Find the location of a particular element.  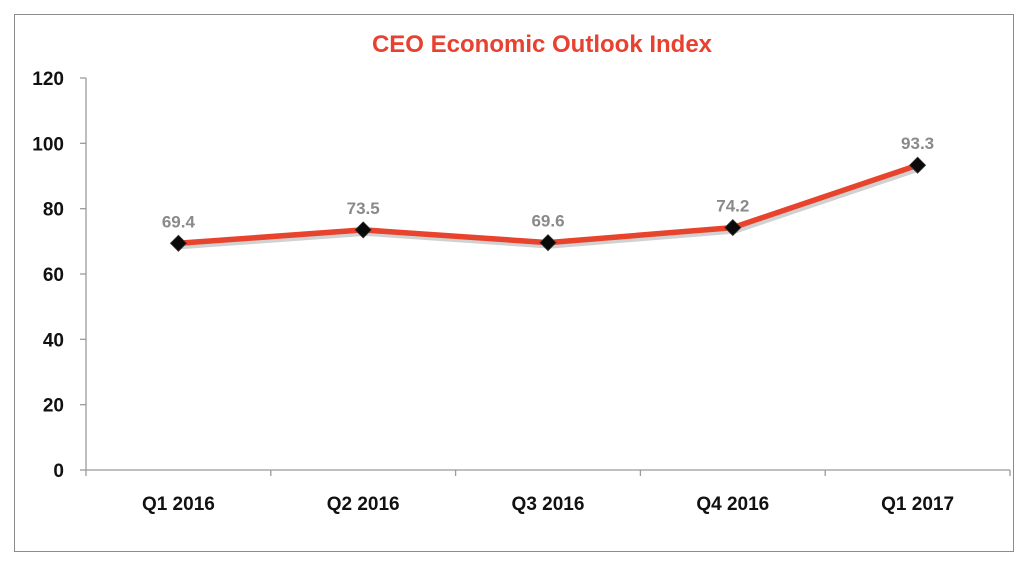

x-axis: Q1 2016 Q2 2016 Q3 2016 Q4 2016 Q1 2017 is located at coordinates (548, 492).